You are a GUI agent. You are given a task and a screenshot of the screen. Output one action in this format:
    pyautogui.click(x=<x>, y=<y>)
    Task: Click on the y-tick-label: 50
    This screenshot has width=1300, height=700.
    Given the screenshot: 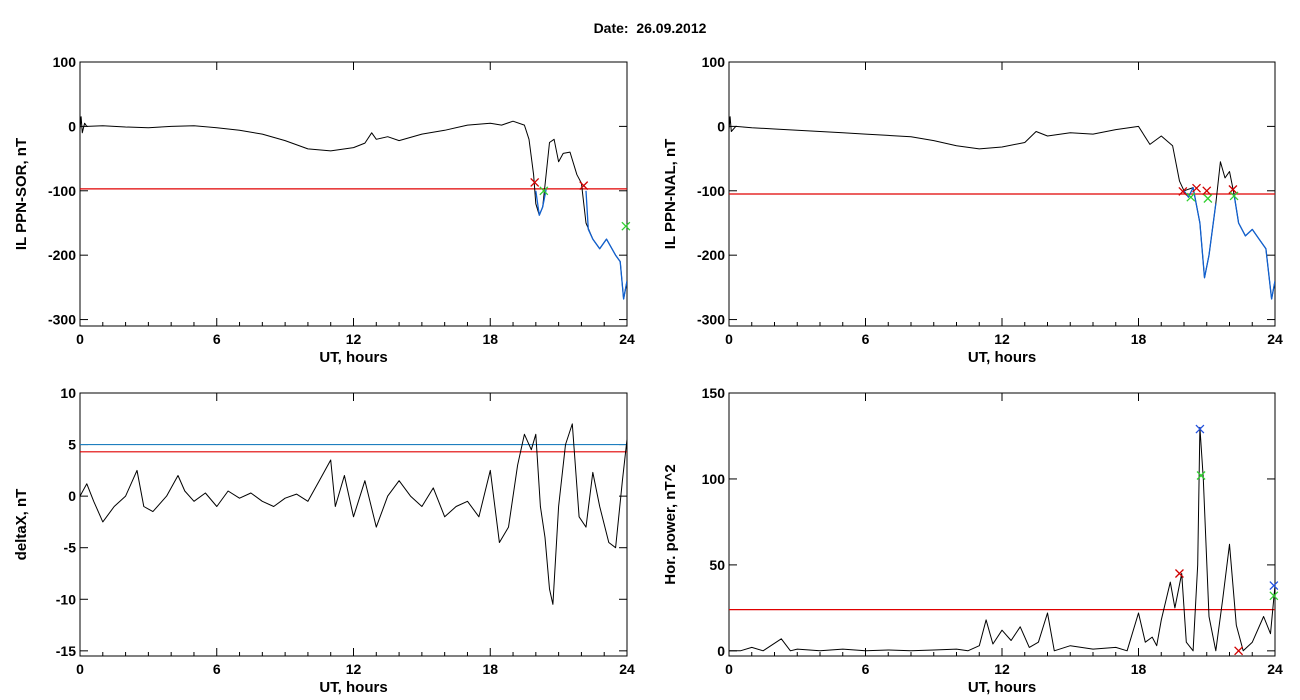 What is the action you would take?
    pyautogui.click(x=717, y=565)
    